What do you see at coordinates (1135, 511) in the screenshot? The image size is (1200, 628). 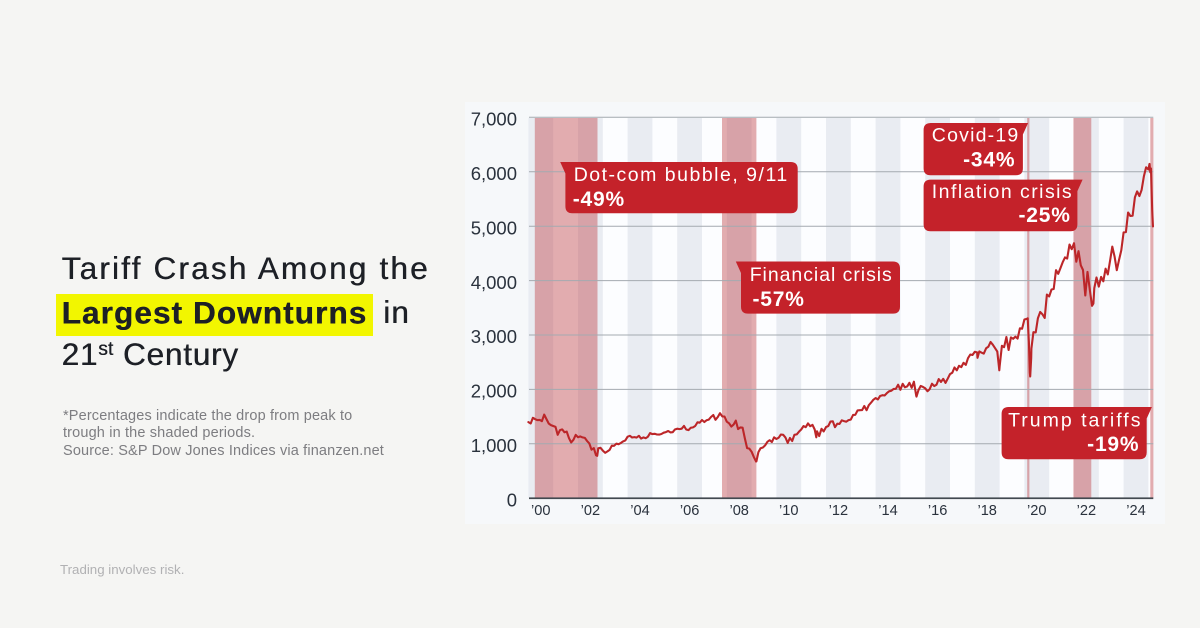 I see `svg-text: ’24` at bounding box center [1135, 511].